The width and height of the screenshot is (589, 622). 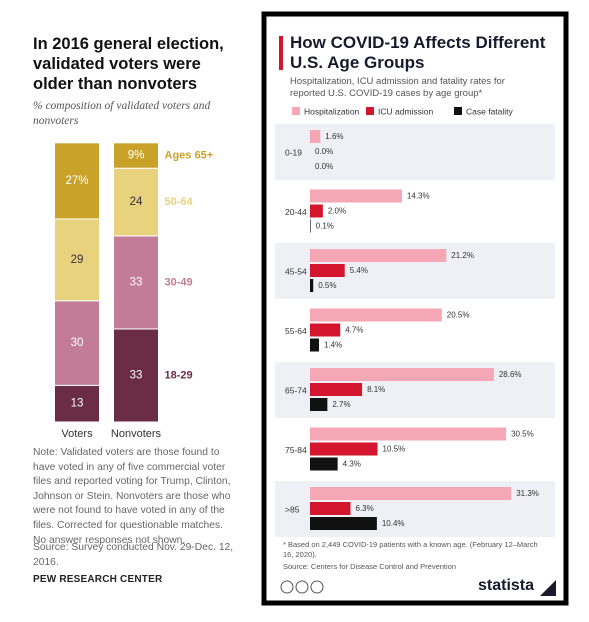 What do you see at coordinates (462, 255) in the screenshot?
I see `data-label: 21.2%` at bounding box center [462, 255].